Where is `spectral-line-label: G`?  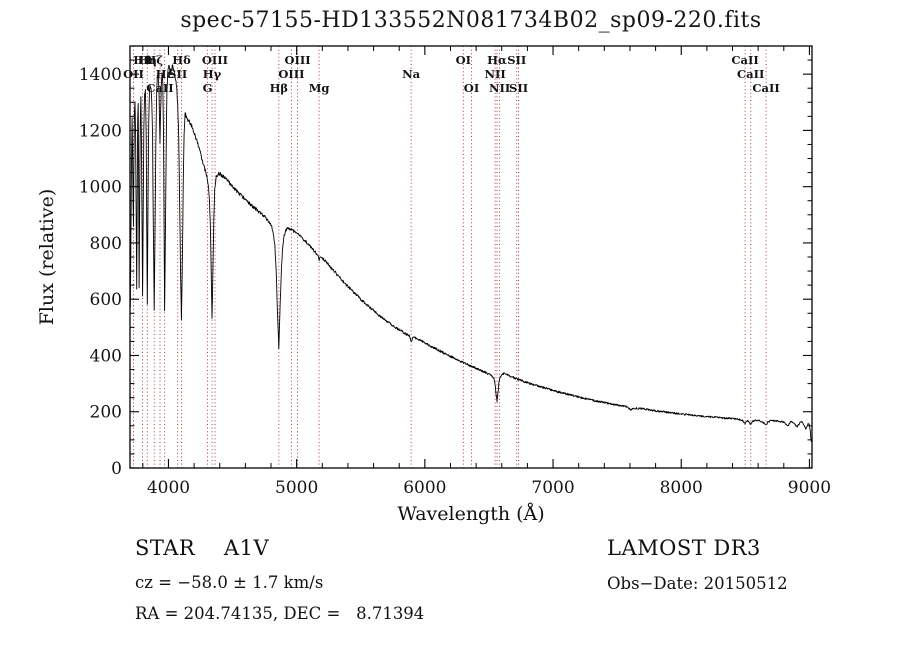 spectral-line-label: G is located at coordinates (208, 88).